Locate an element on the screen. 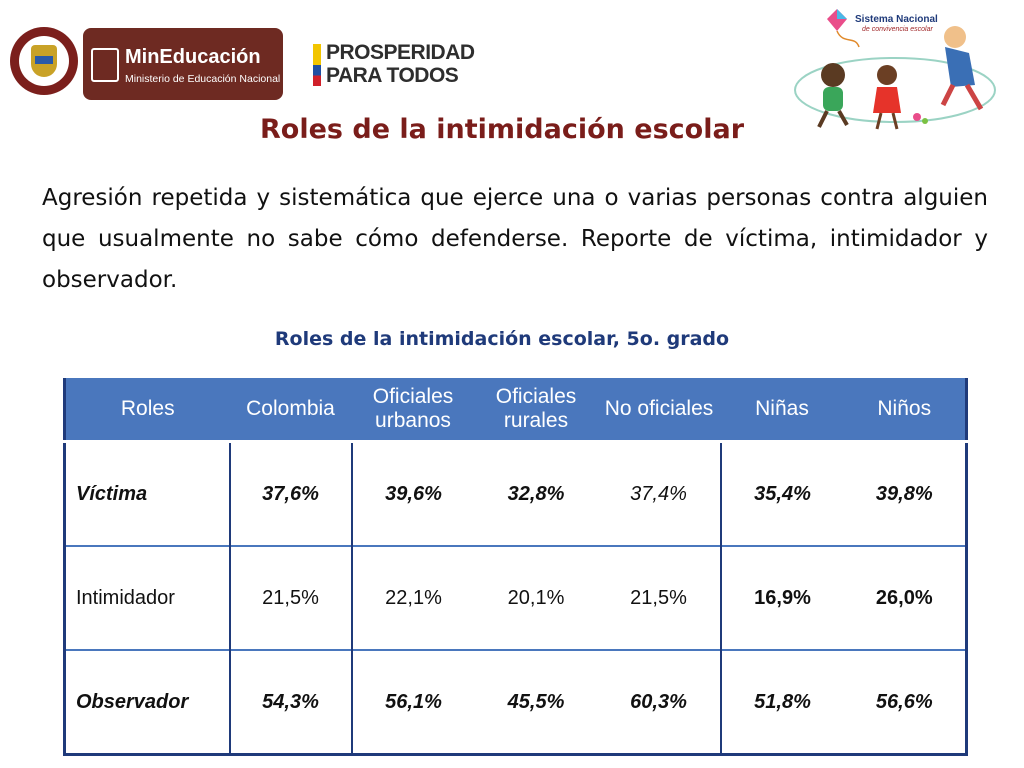 The height and width of the screenshot is (768, 1024). flag-bar-icon is located at coordinates (317, 65).